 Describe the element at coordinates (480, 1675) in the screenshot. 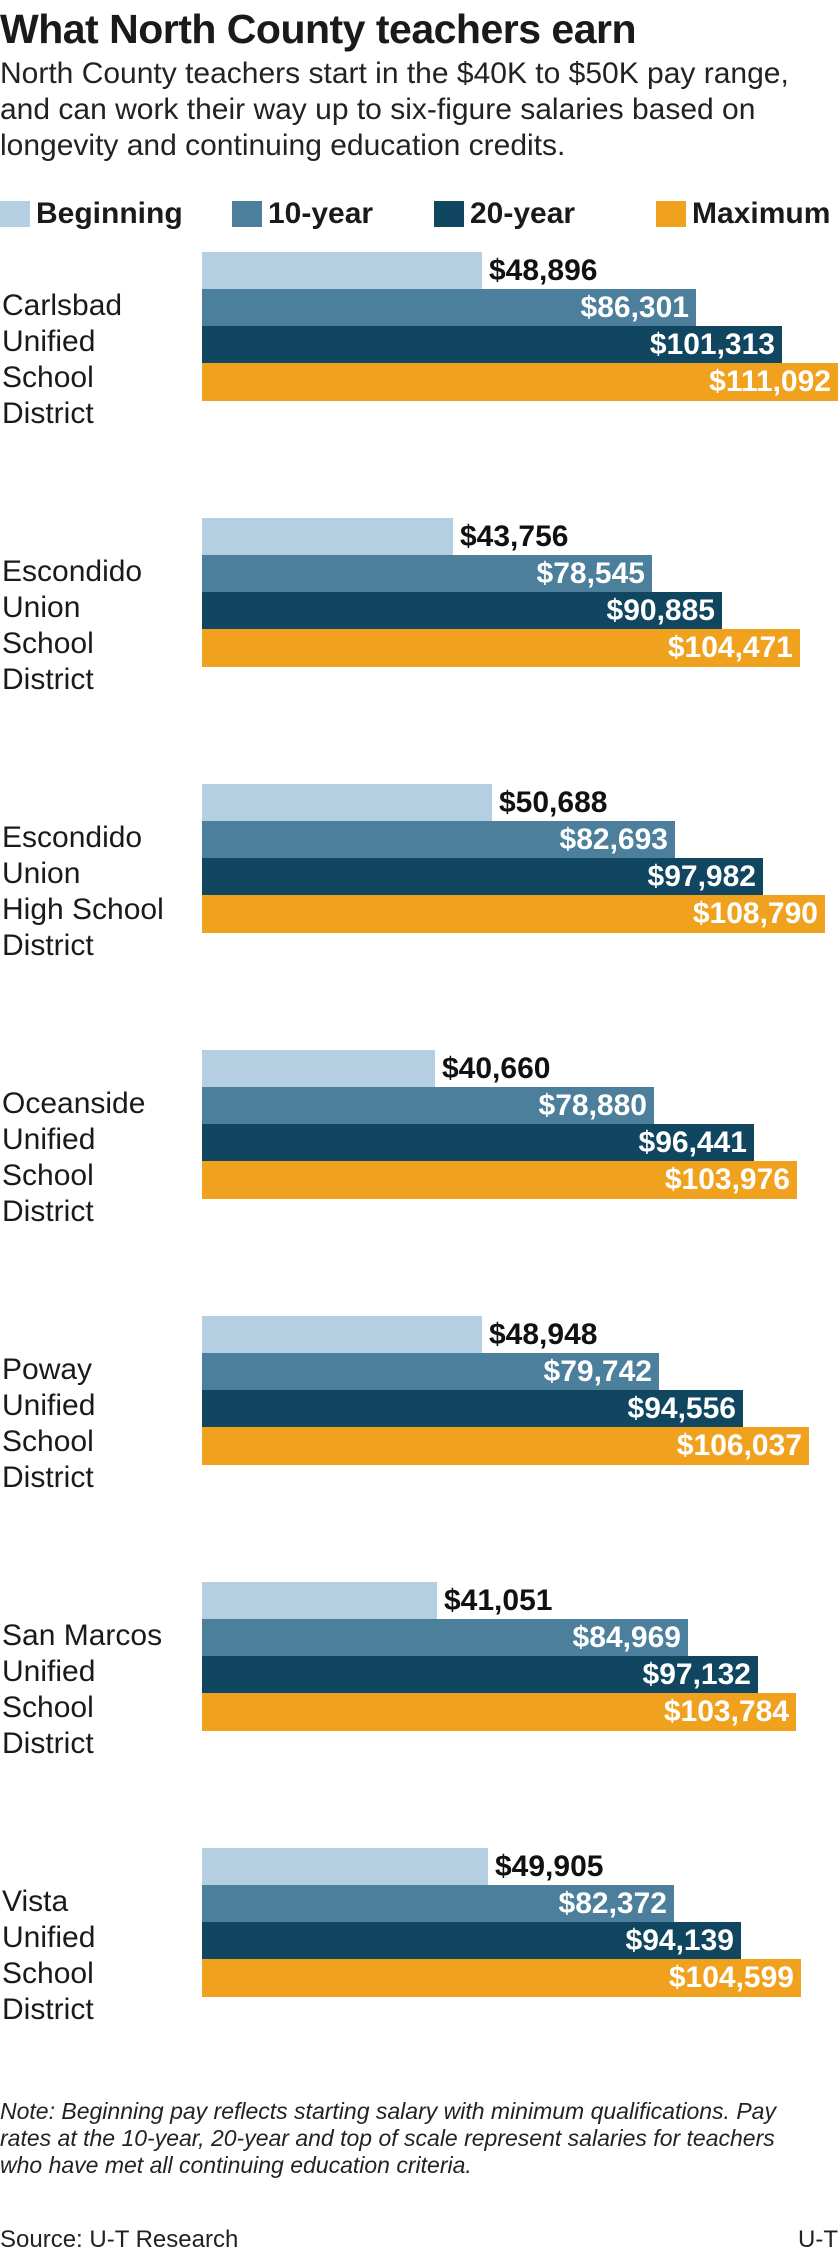

I see `bar-20-year-san-marcos-unified-school-district` at that location.